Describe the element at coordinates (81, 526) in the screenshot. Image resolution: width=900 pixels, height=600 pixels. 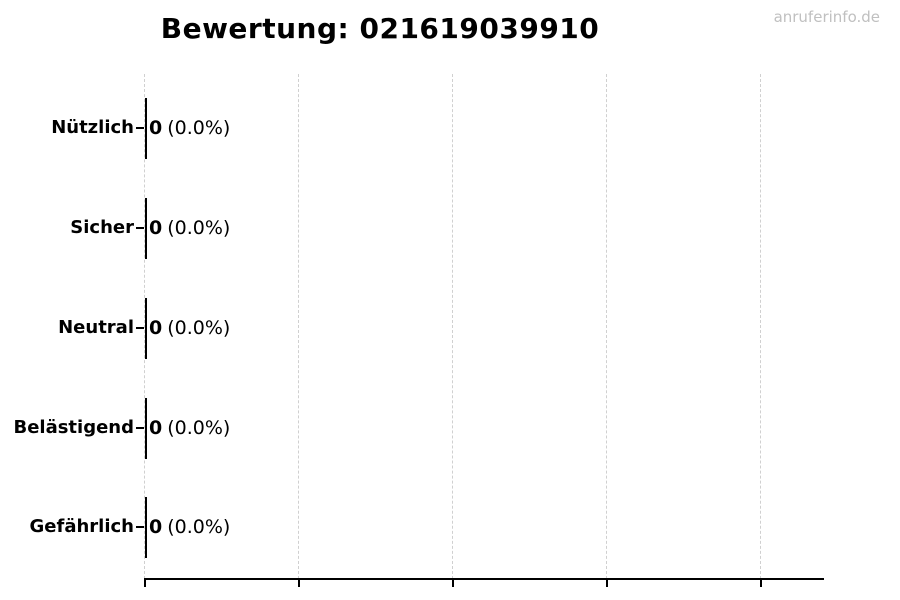
I see `category-label: Gefährlich` at that location.